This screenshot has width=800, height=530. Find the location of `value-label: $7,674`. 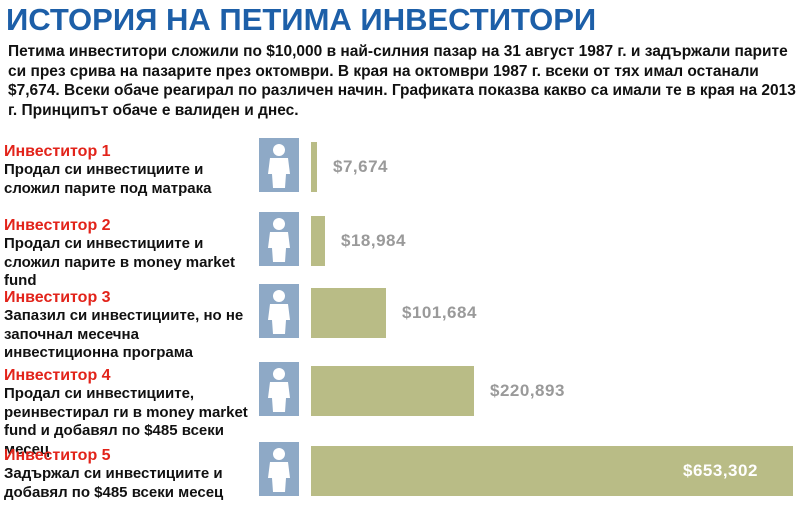

value-label: $7,674 is located at coordinates (360, 166).